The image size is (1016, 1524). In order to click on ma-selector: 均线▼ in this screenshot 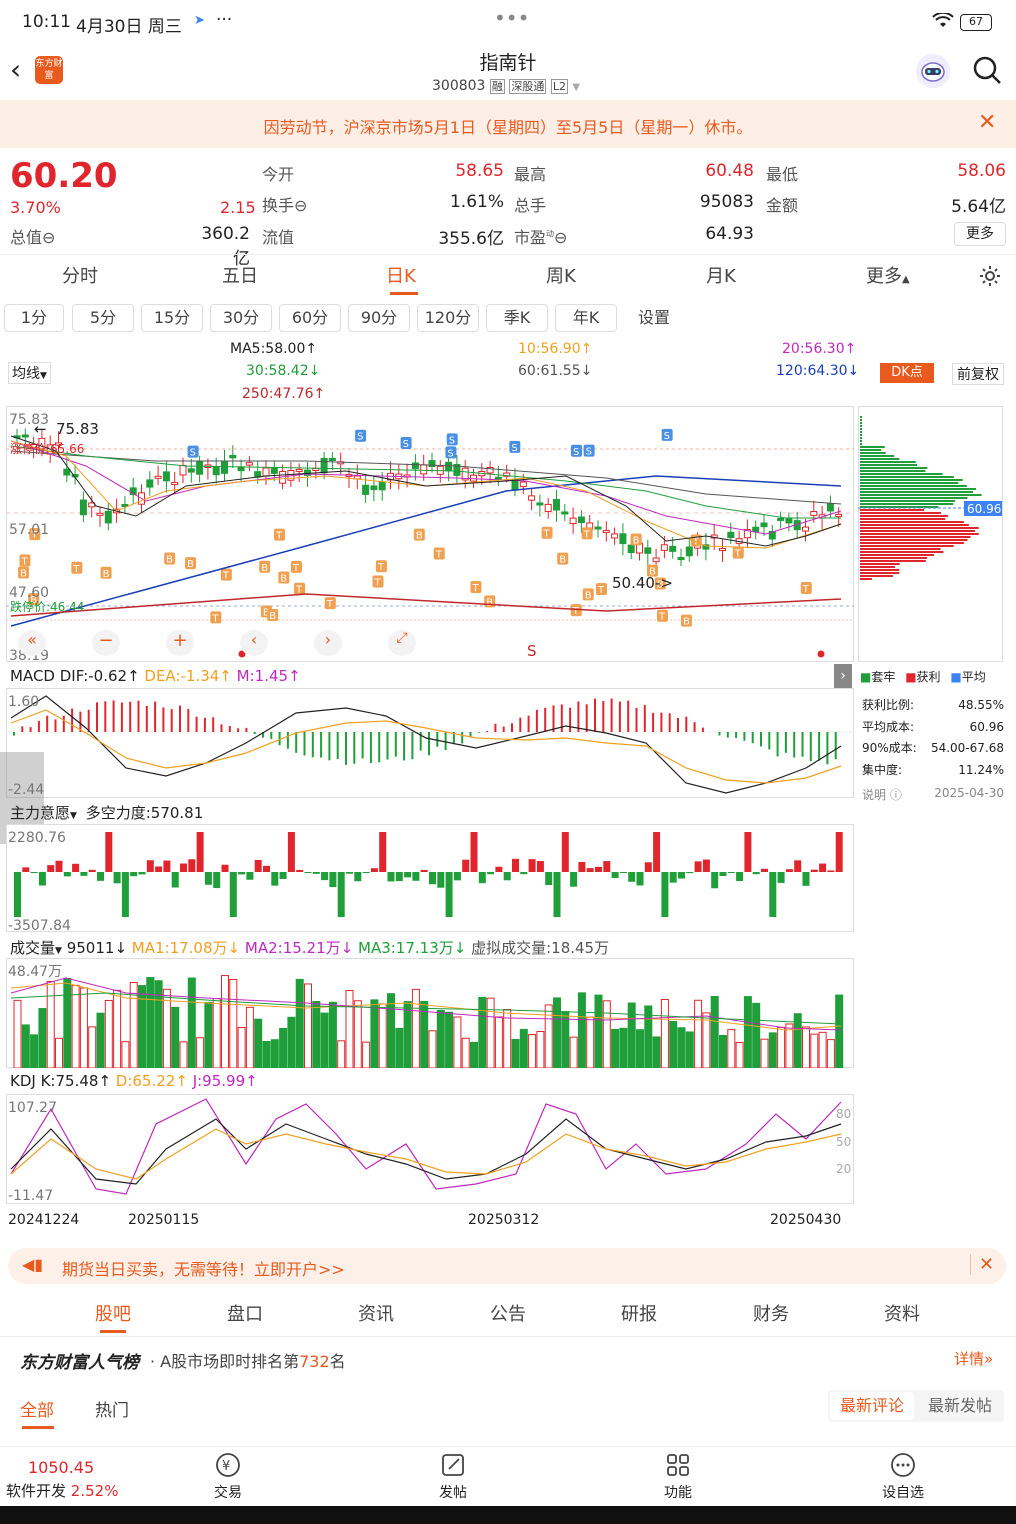, I will do `click(29, 373)`.